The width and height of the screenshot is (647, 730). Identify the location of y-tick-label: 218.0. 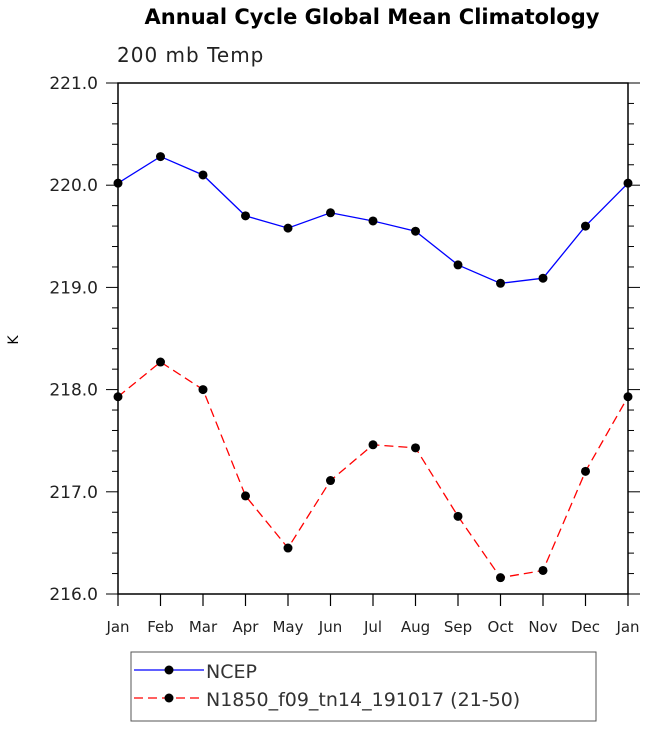
(73, 391).